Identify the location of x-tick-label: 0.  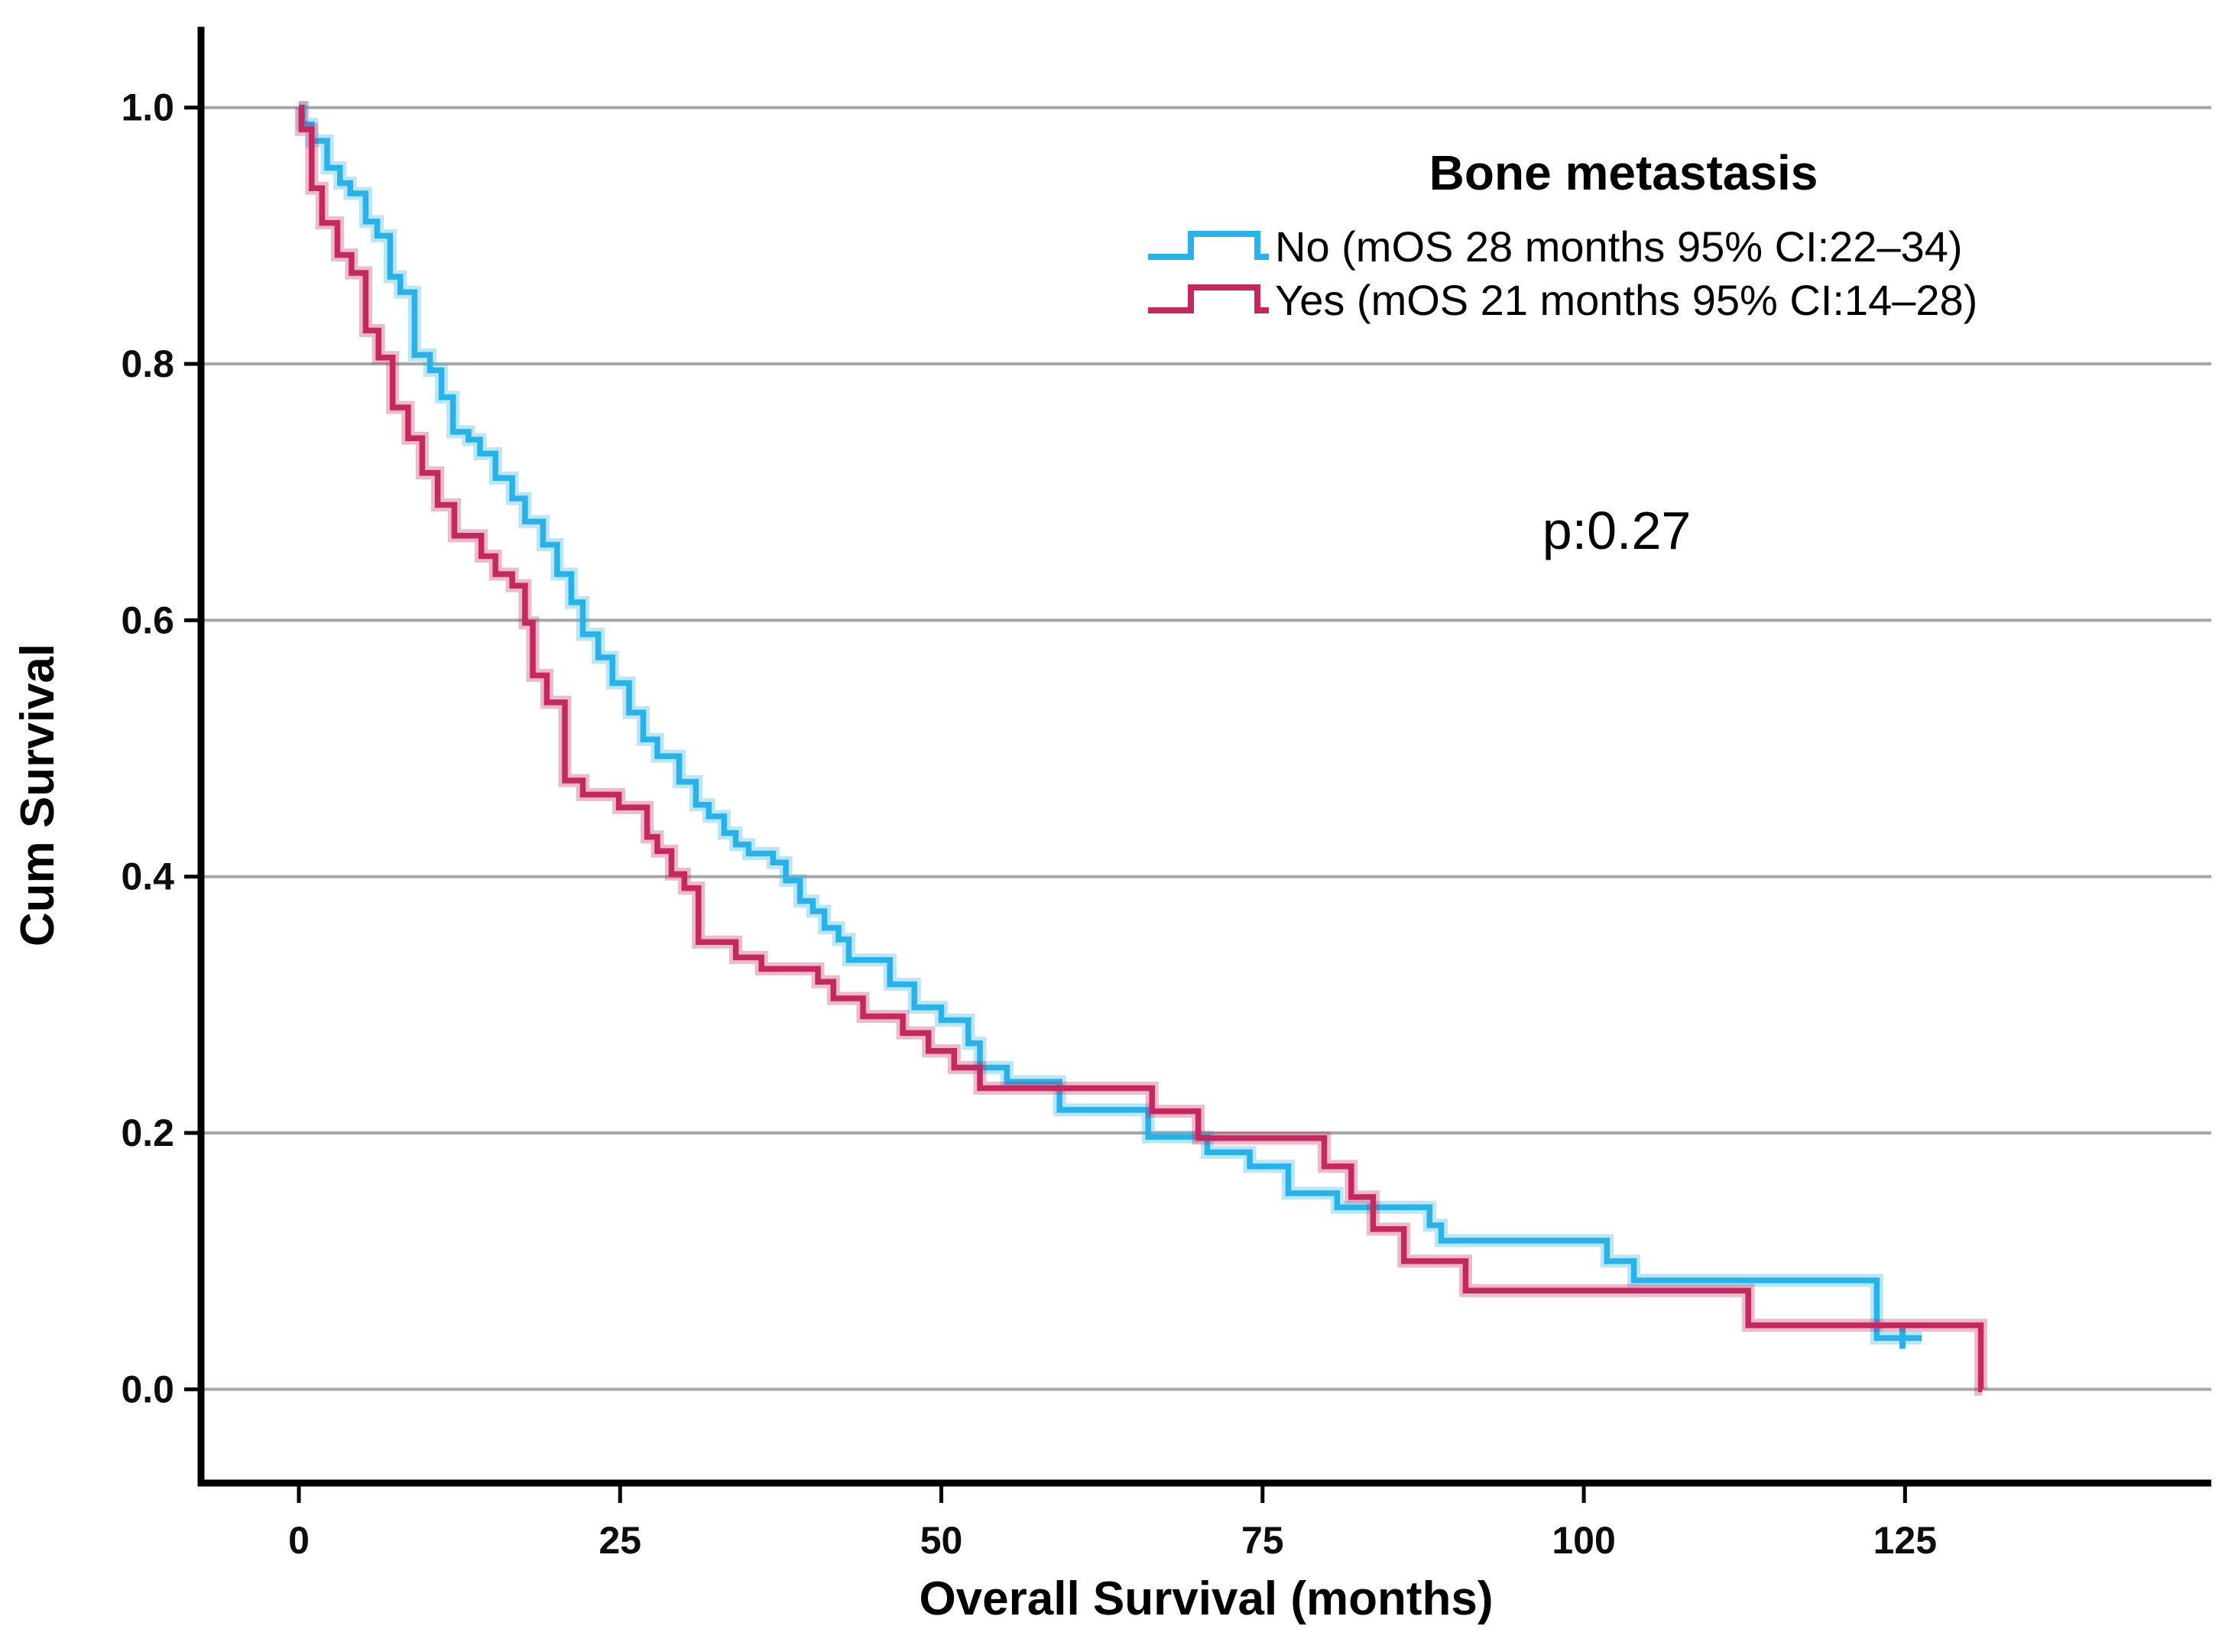
(299, 1540).